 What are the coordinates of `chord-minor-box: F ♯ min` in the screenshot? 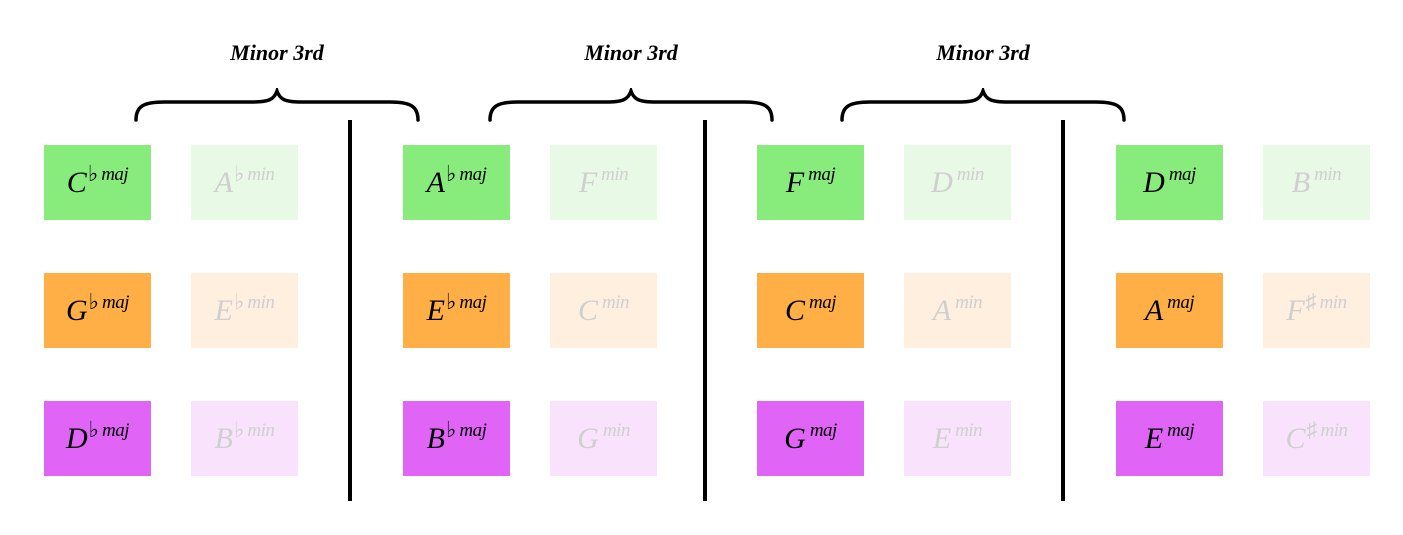 It's located at (1316, 310).